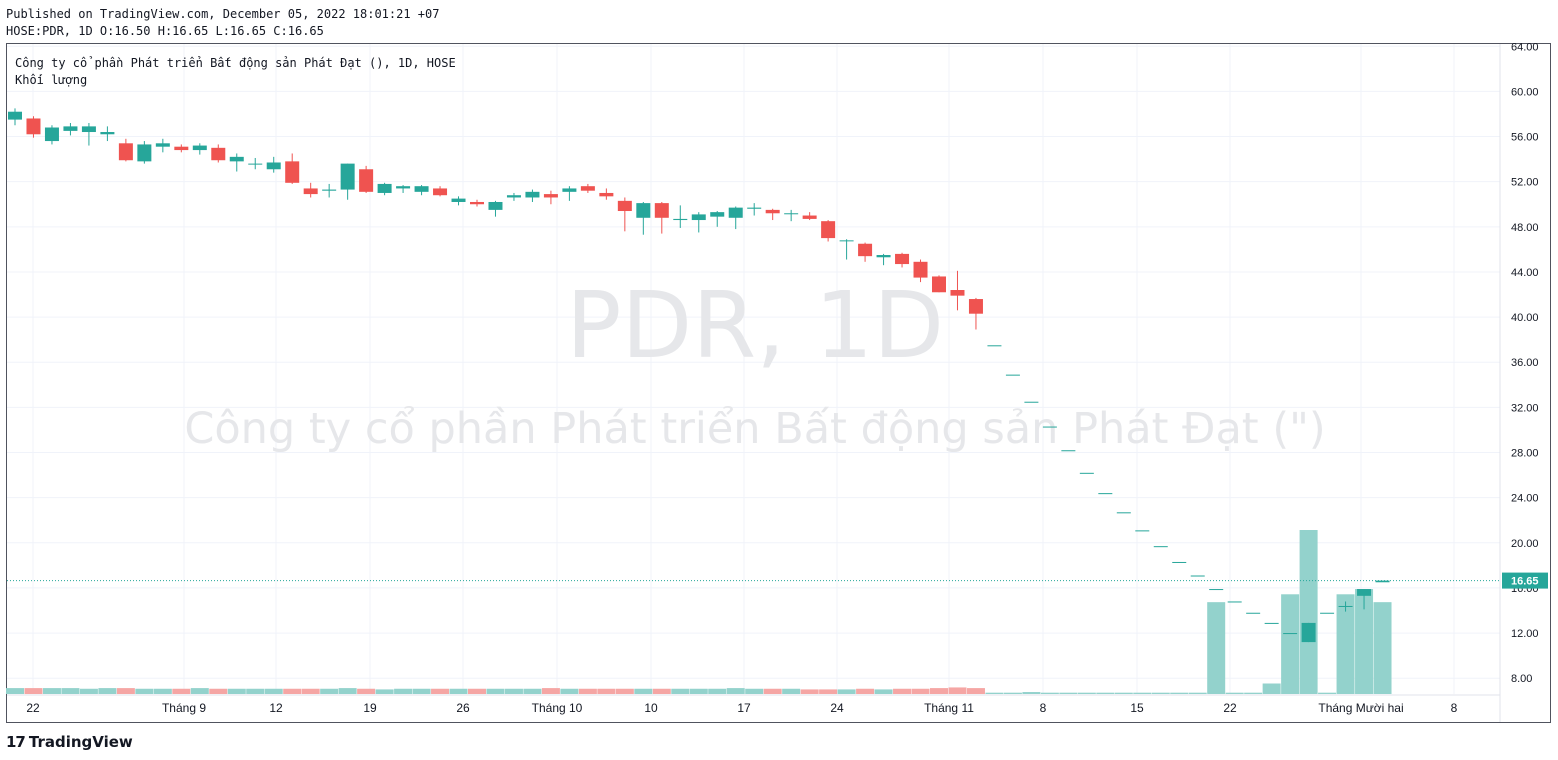 The width and height of the screenshot is (1558, 760). I want to click on price-tick-label: 56.00, so click(1525, 138).